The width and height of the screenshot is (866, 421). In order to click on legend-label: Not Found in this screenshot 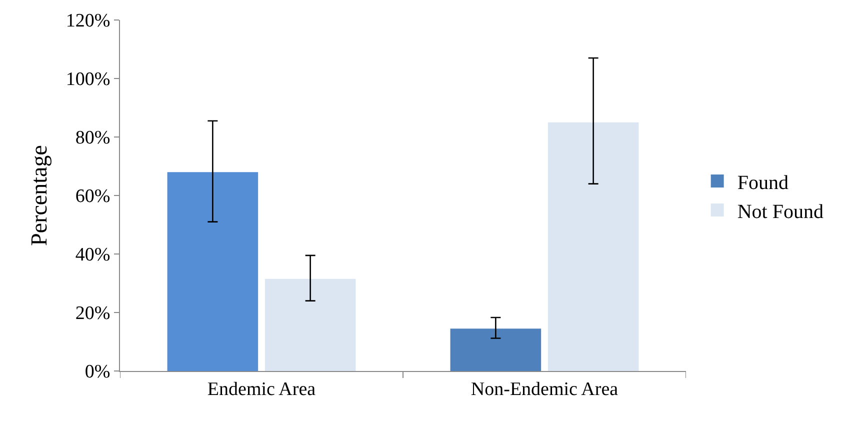, I will do `click(780, 211)`.